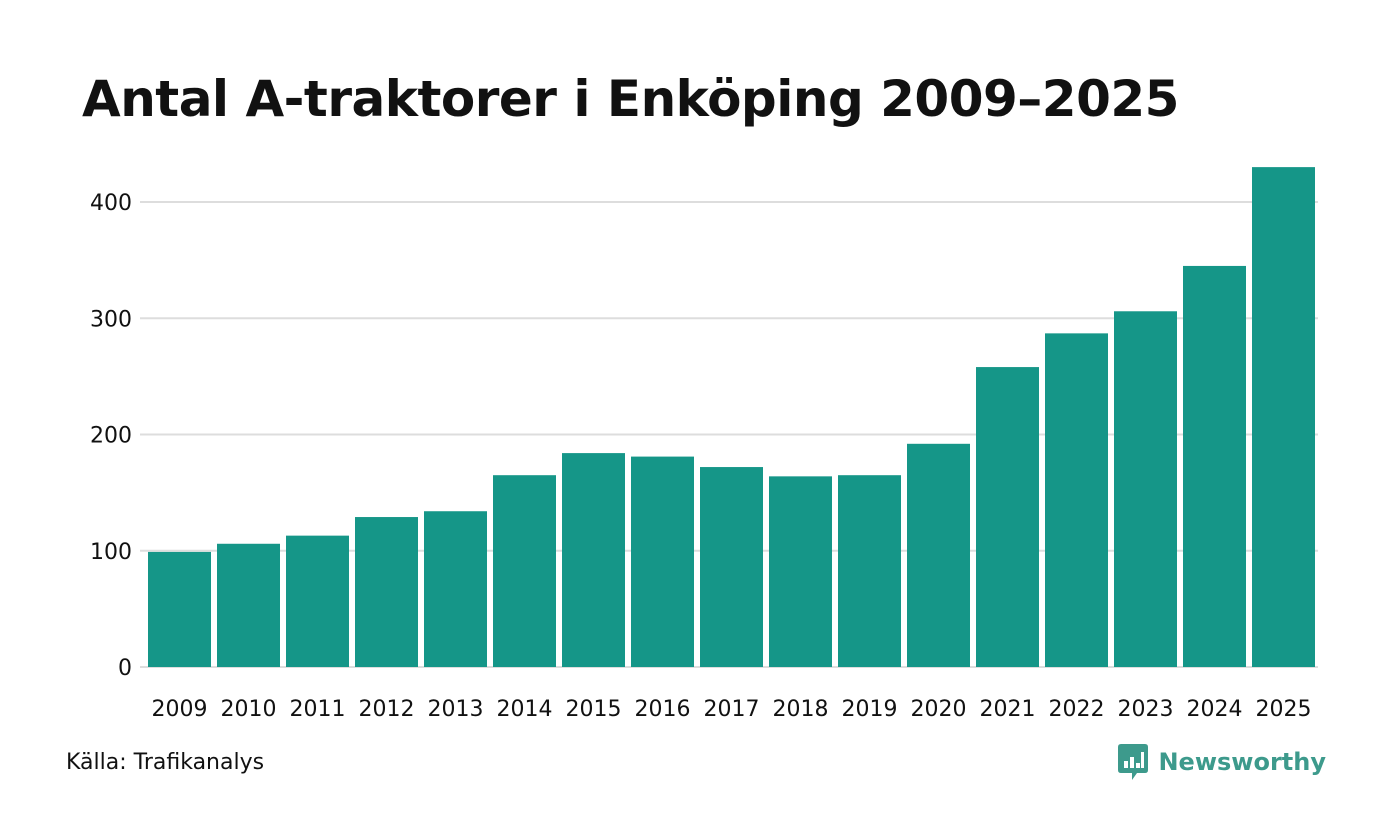 The height and width of the screenshot is (840, 1400). What do you see at coordinates (525, 709) in the screenshot?
I see `x-tick-label: 2014` at bounding box center [525, 709].